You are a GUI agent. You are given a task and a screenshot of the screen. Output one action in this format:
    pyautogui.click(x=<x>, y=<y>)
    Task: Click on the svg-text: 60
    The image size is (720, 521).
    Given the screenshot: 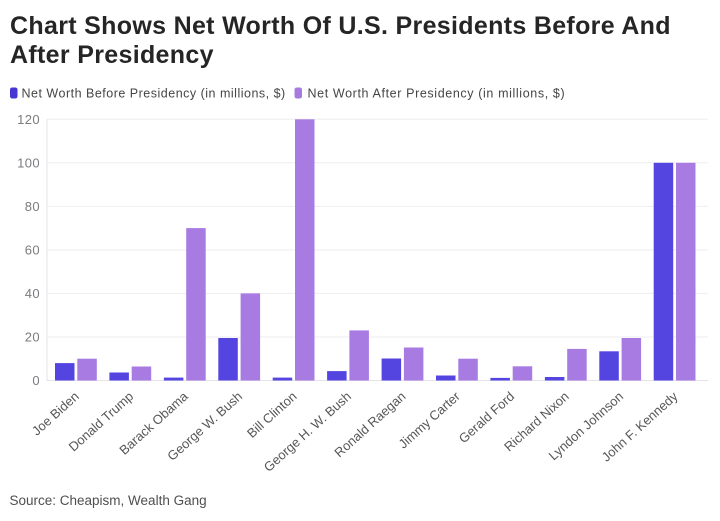 What is the action you would take?
    pyautogui.click(x=32, y=249)
    